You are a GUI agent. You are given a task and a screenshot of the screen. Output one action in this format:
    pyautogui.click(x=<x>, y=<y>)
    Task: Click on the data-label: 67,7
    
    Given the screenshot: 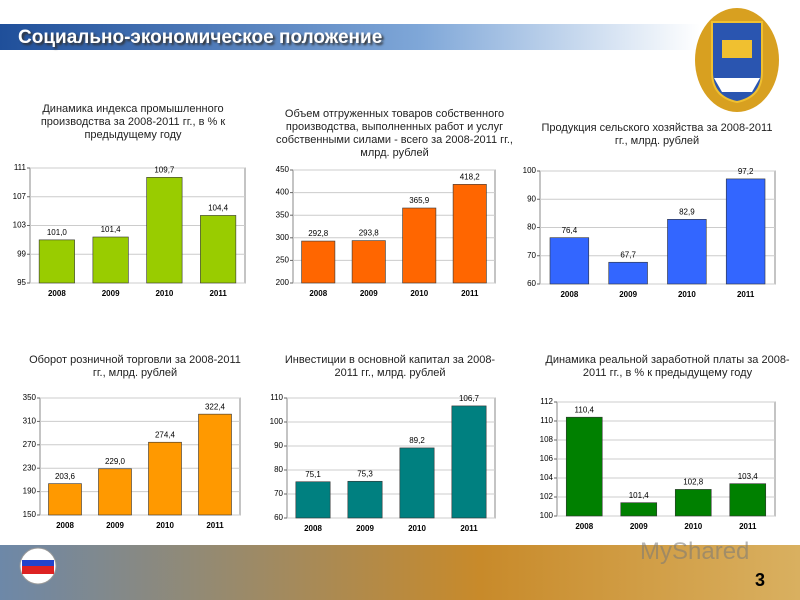 What is the action you would take?
    pyautogui.click(x=628, y=254)
    